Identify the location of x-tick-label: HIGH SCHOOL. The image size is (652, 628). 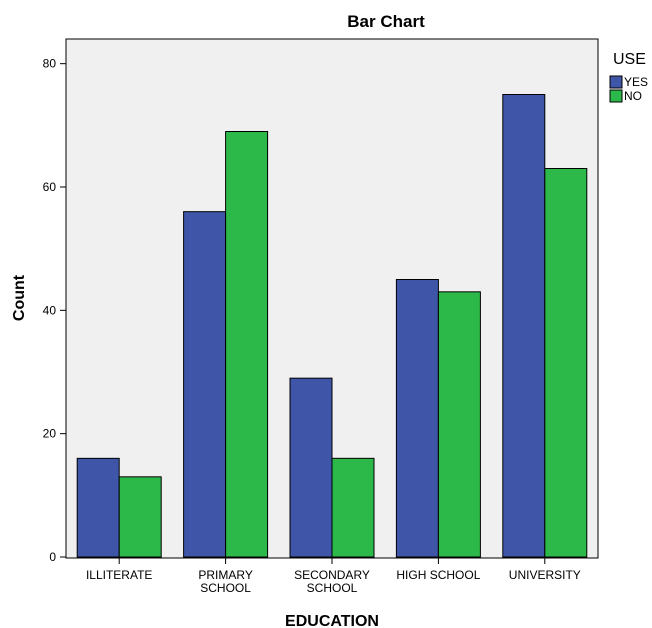
(438, 575).